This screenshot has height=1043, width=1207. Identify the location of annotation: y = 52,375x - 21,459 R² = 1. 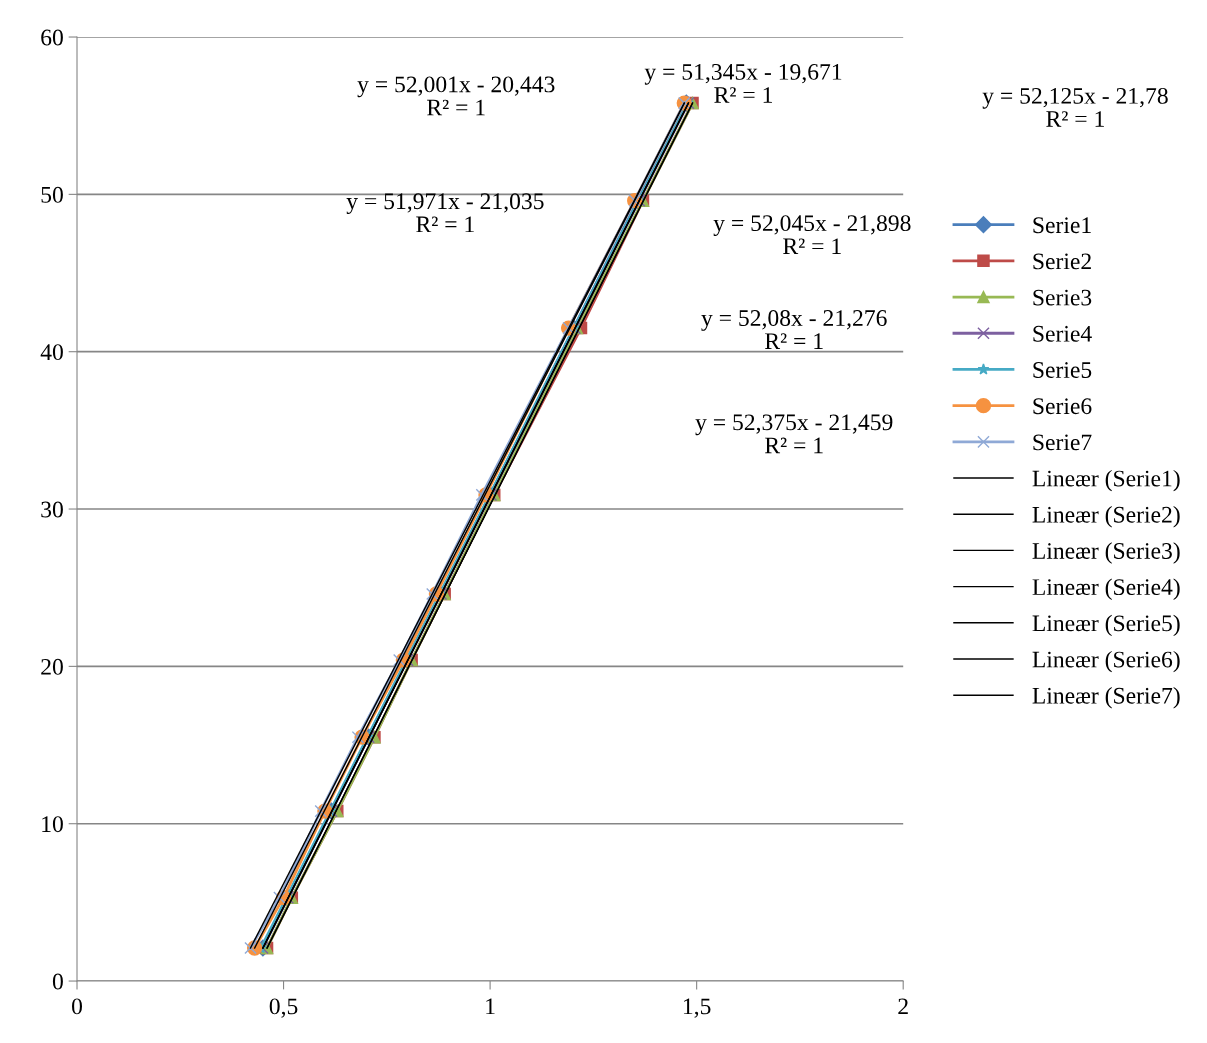
(794, 434).